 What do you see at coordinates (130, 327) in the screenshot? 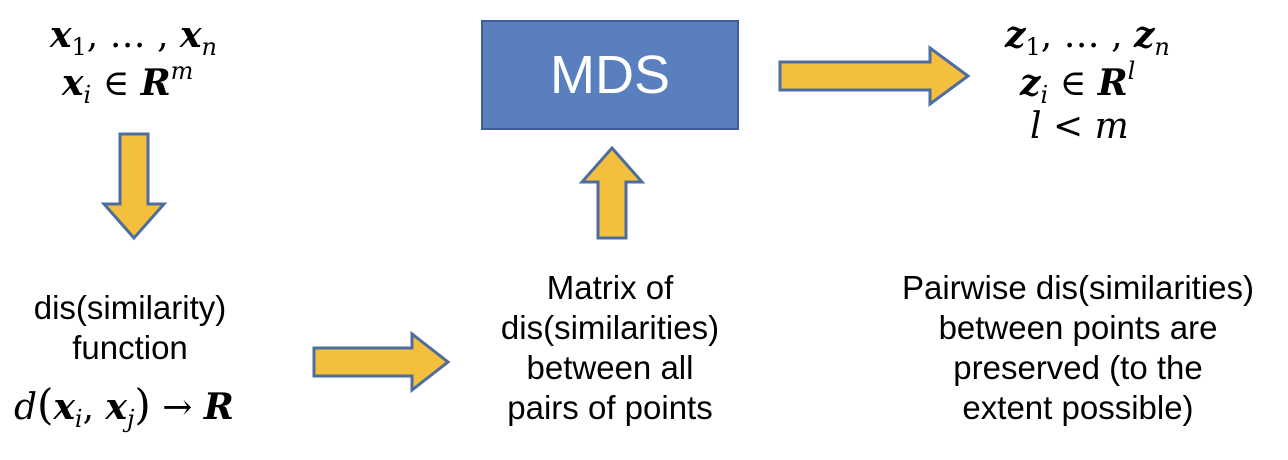
I see `dissimilarity-function-text: dis(similarity) function` at bounding box center [130, 327].